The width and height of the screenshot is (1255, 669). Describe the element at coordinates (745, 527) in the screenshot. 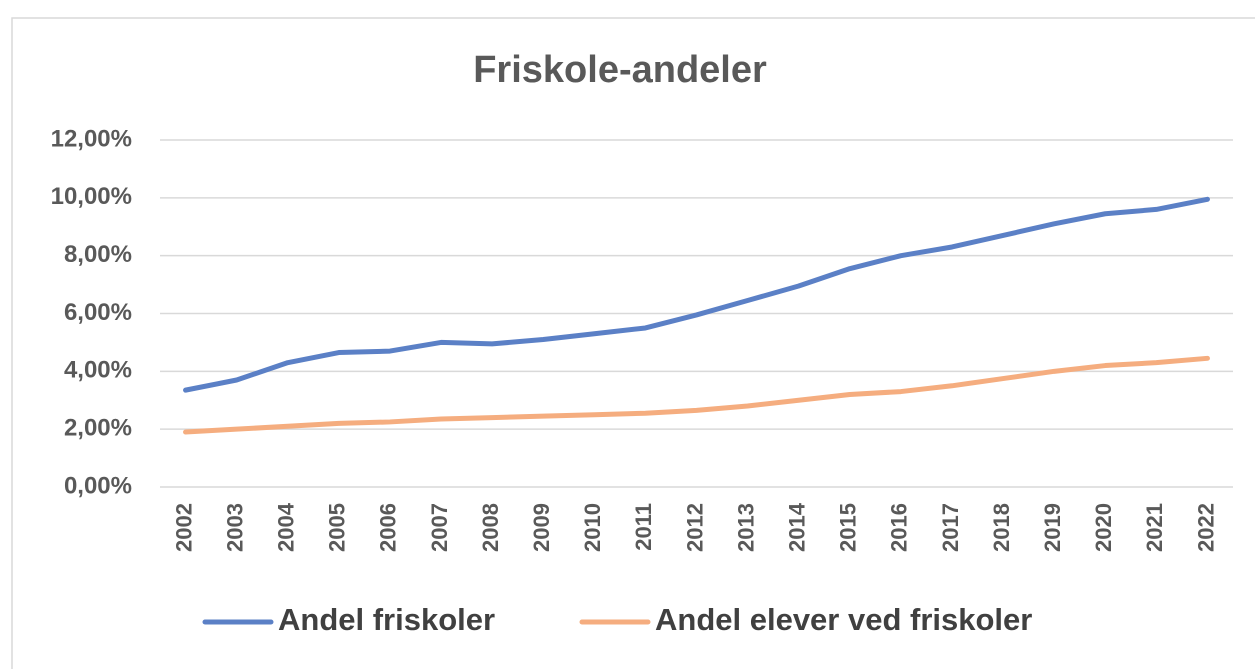

I see `x-tick-label: 2013` at that location.